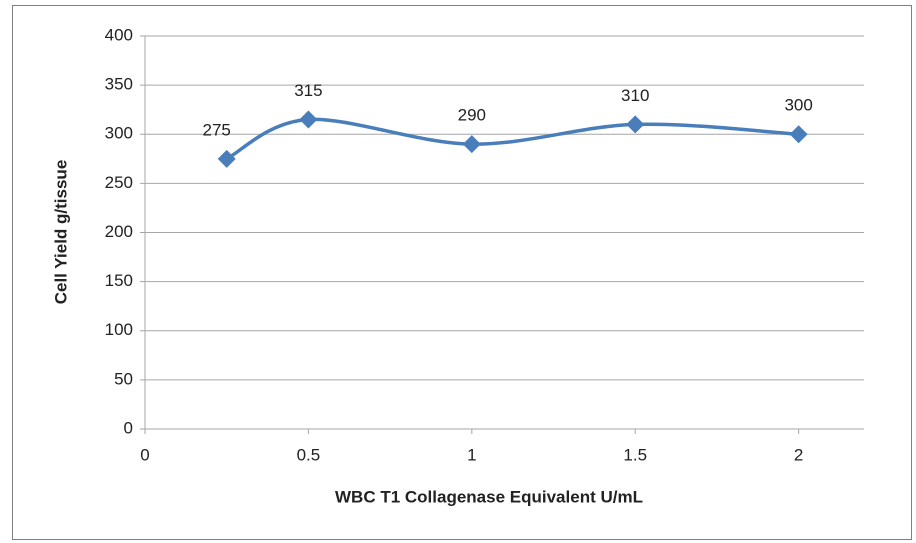 The height and width of the screenshot is (543, 916). What do you see at coordinates (119, 231) in the screenshot?
I see `y-tick-label: 200` at bounding box center [119, 231].